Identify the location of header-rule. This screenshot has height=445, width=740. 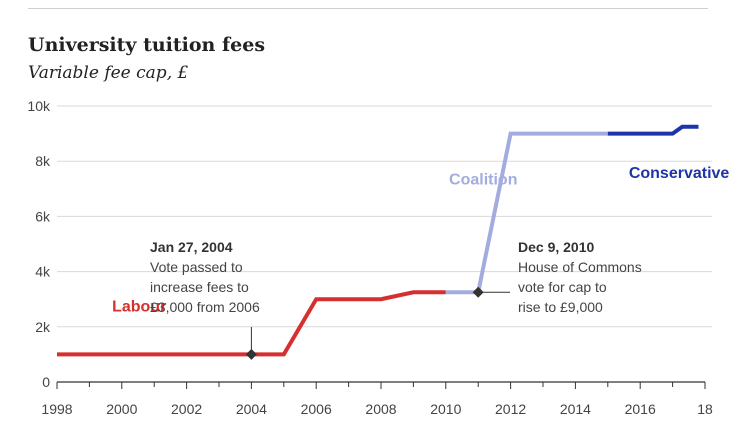
(368, 8).